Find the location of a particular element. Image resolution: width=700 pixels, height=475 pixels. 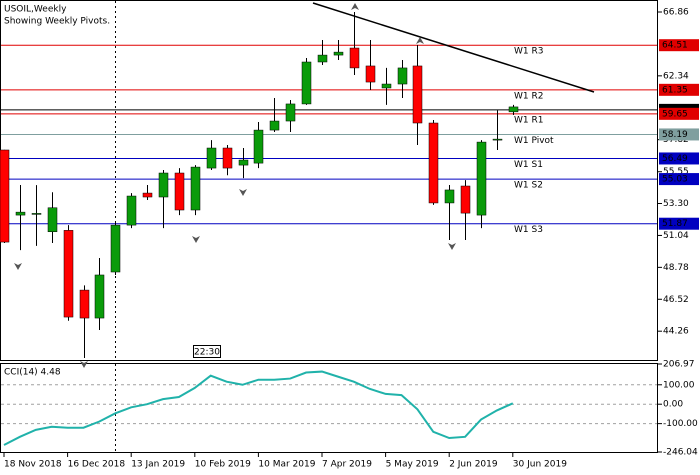

pivot-name: W1 Pivot is located at coordinates (534, 141).